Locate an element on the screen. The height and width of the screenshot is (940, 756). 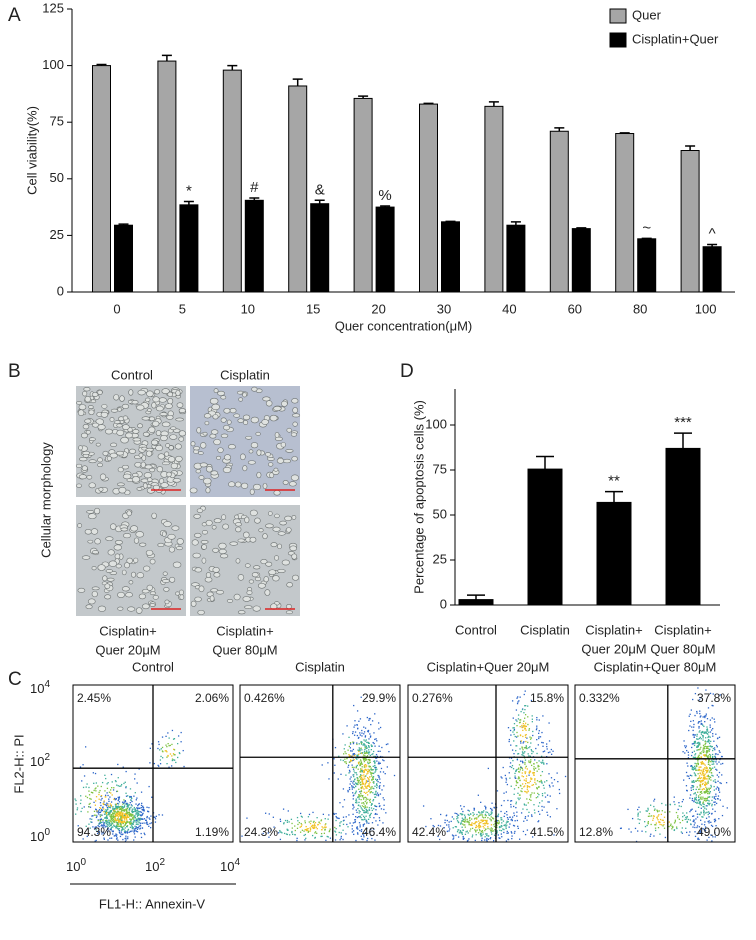
y-tick-label: 75 is located at coordinates (440, 468).